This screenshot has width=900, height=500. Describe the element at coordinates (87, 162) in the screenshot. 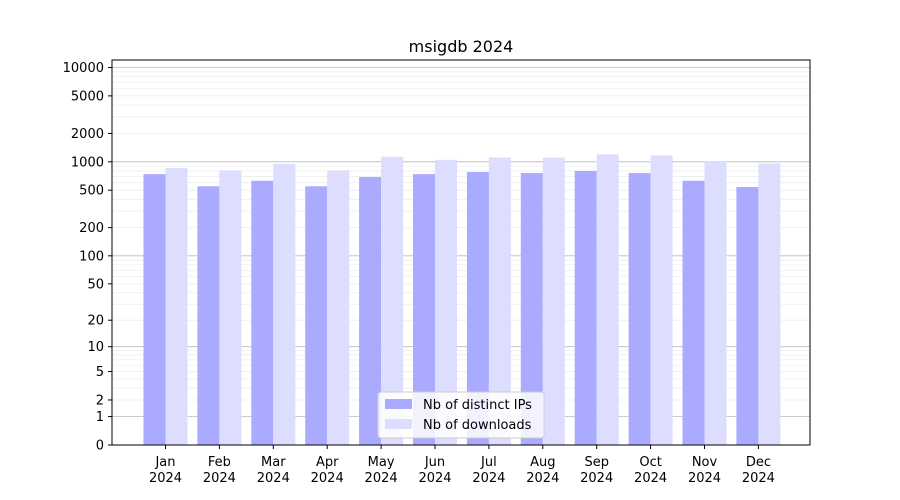

I see `y-tick-label: 1000` at that location.